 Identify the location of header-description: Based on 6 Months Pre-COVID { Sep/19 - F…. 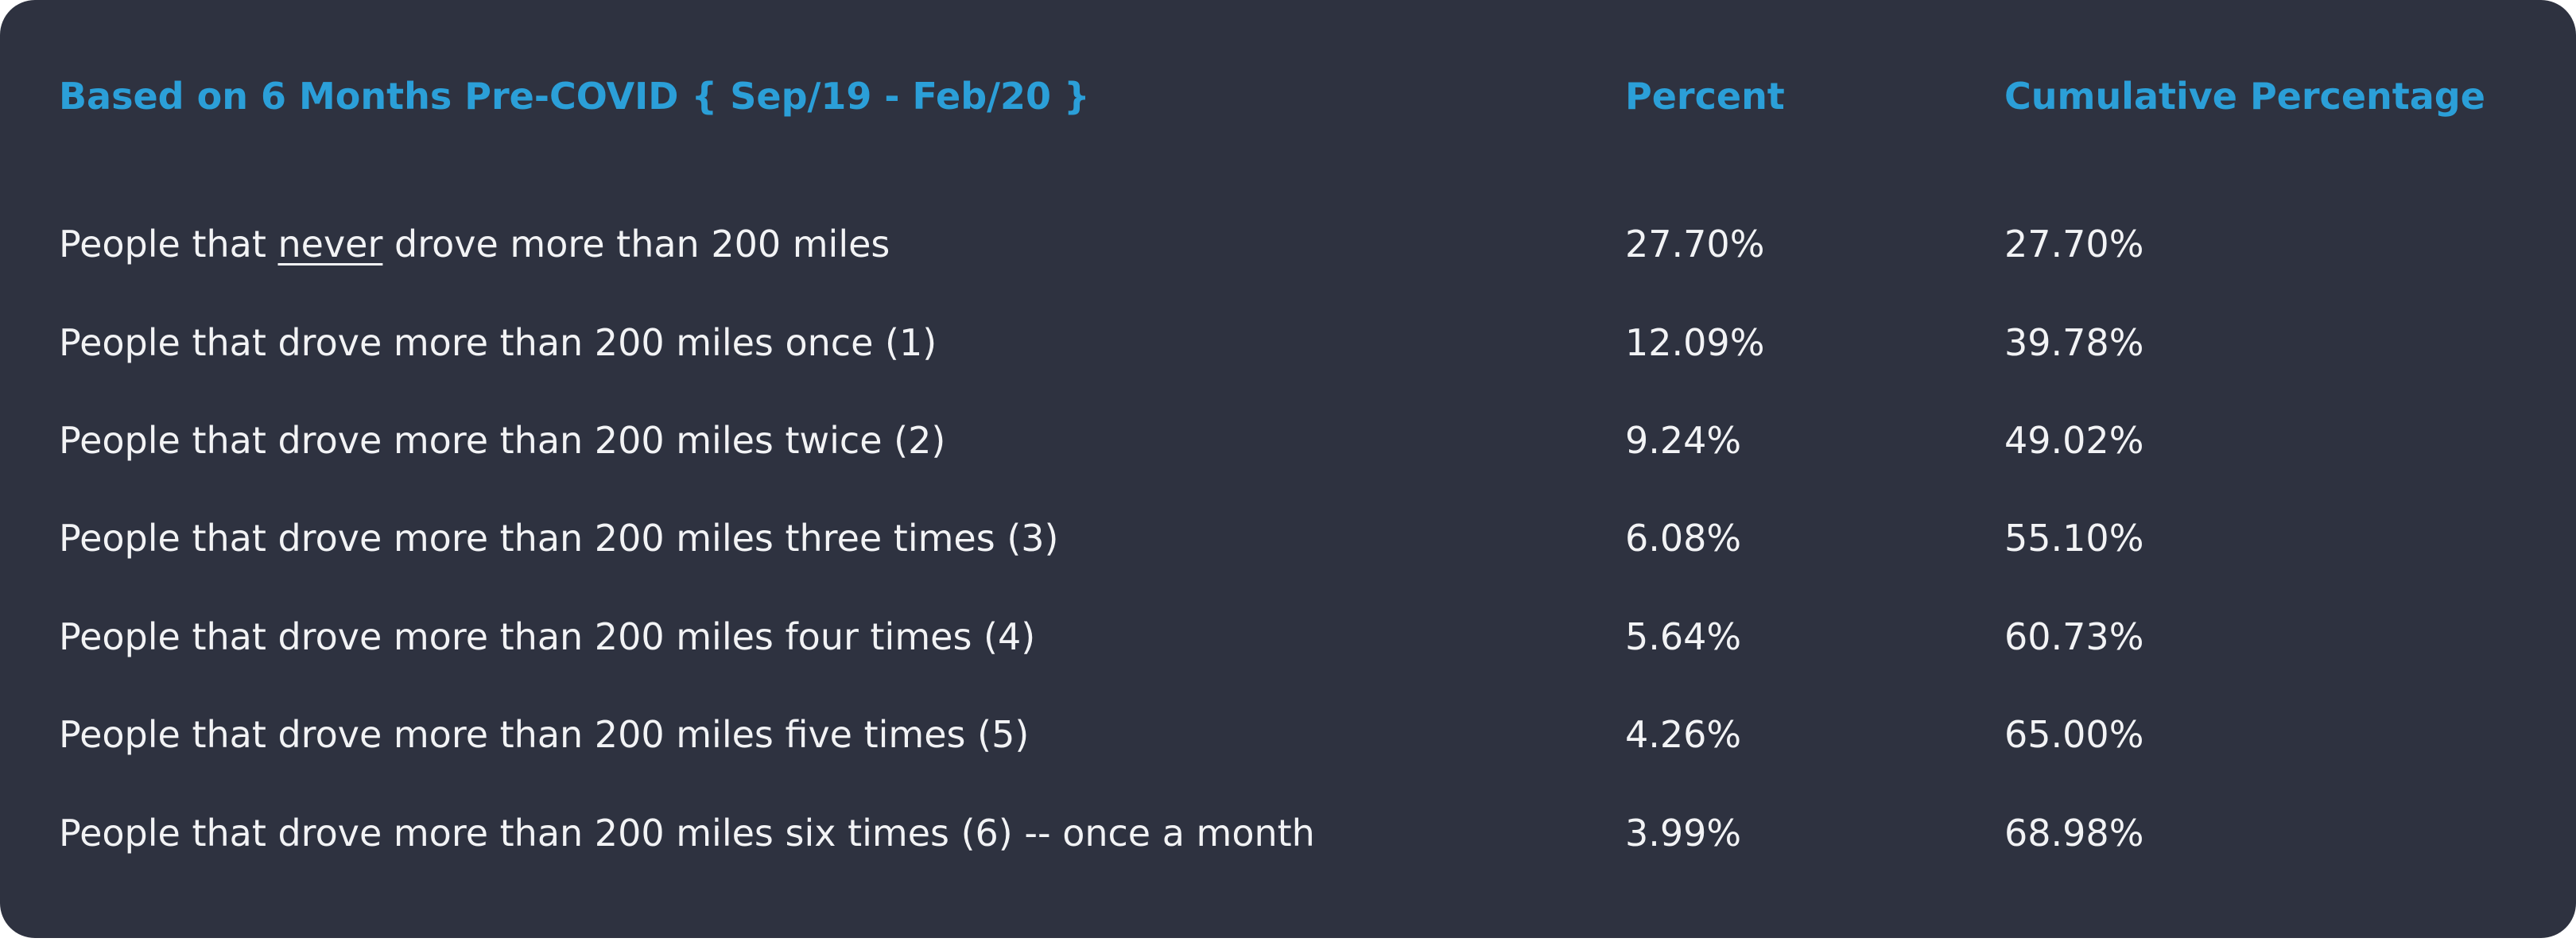
(574, 97).